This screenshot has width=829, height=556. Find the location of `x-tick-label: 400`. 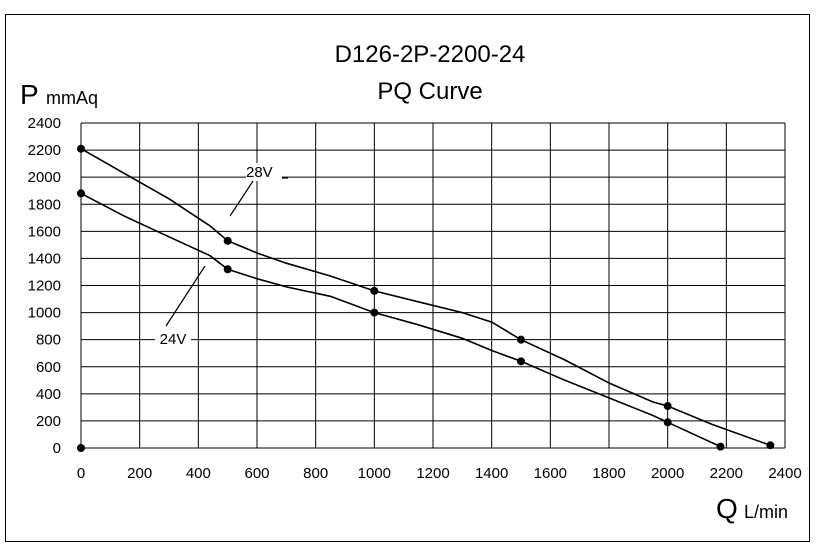

x-tick-label: 400 is located at coordinates (198, 473).